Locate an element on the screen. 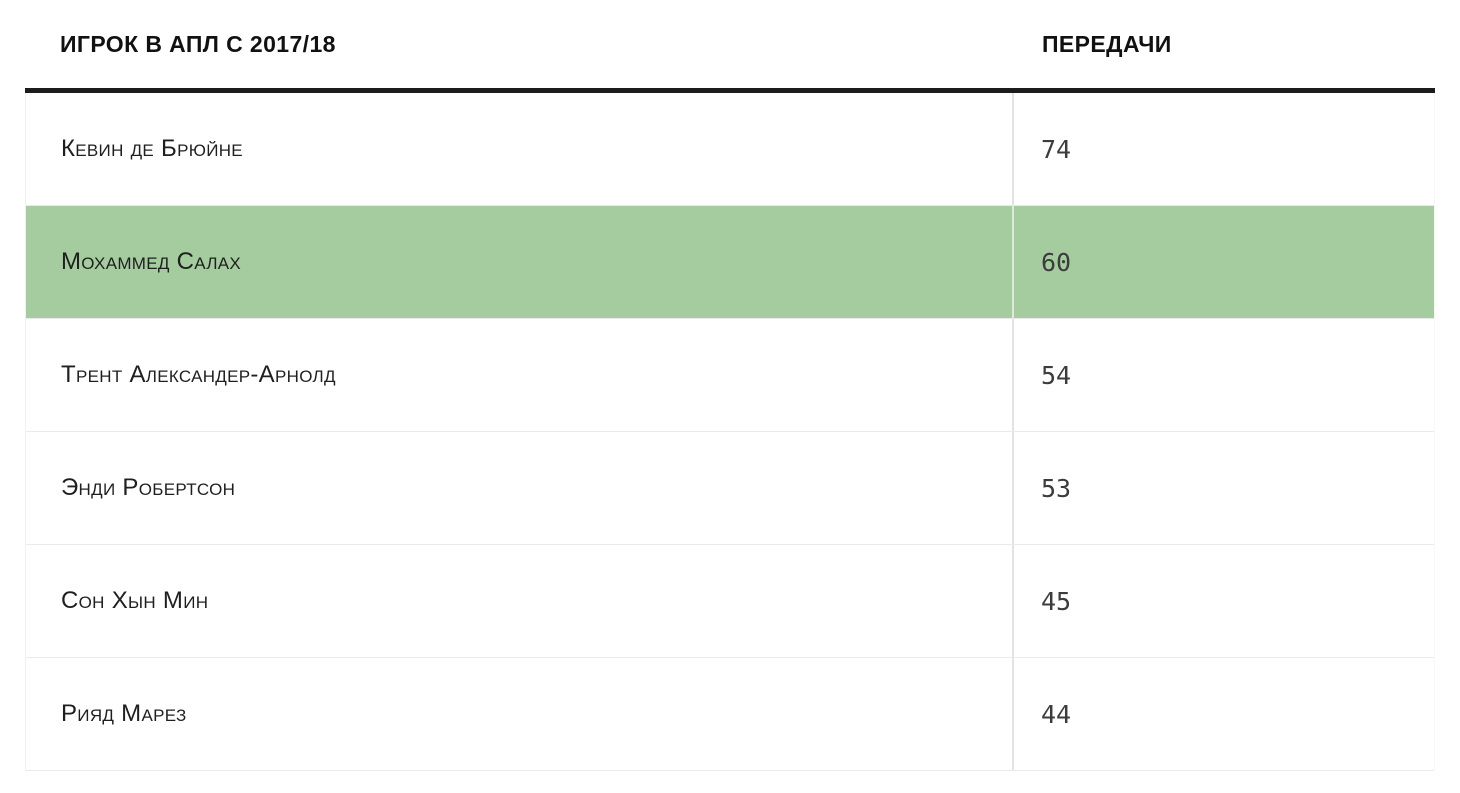 Image resolution: width=1460 pixels, height=793 pixels. player-name: Кевин де Брюйне is located at coordinates (520, 149).